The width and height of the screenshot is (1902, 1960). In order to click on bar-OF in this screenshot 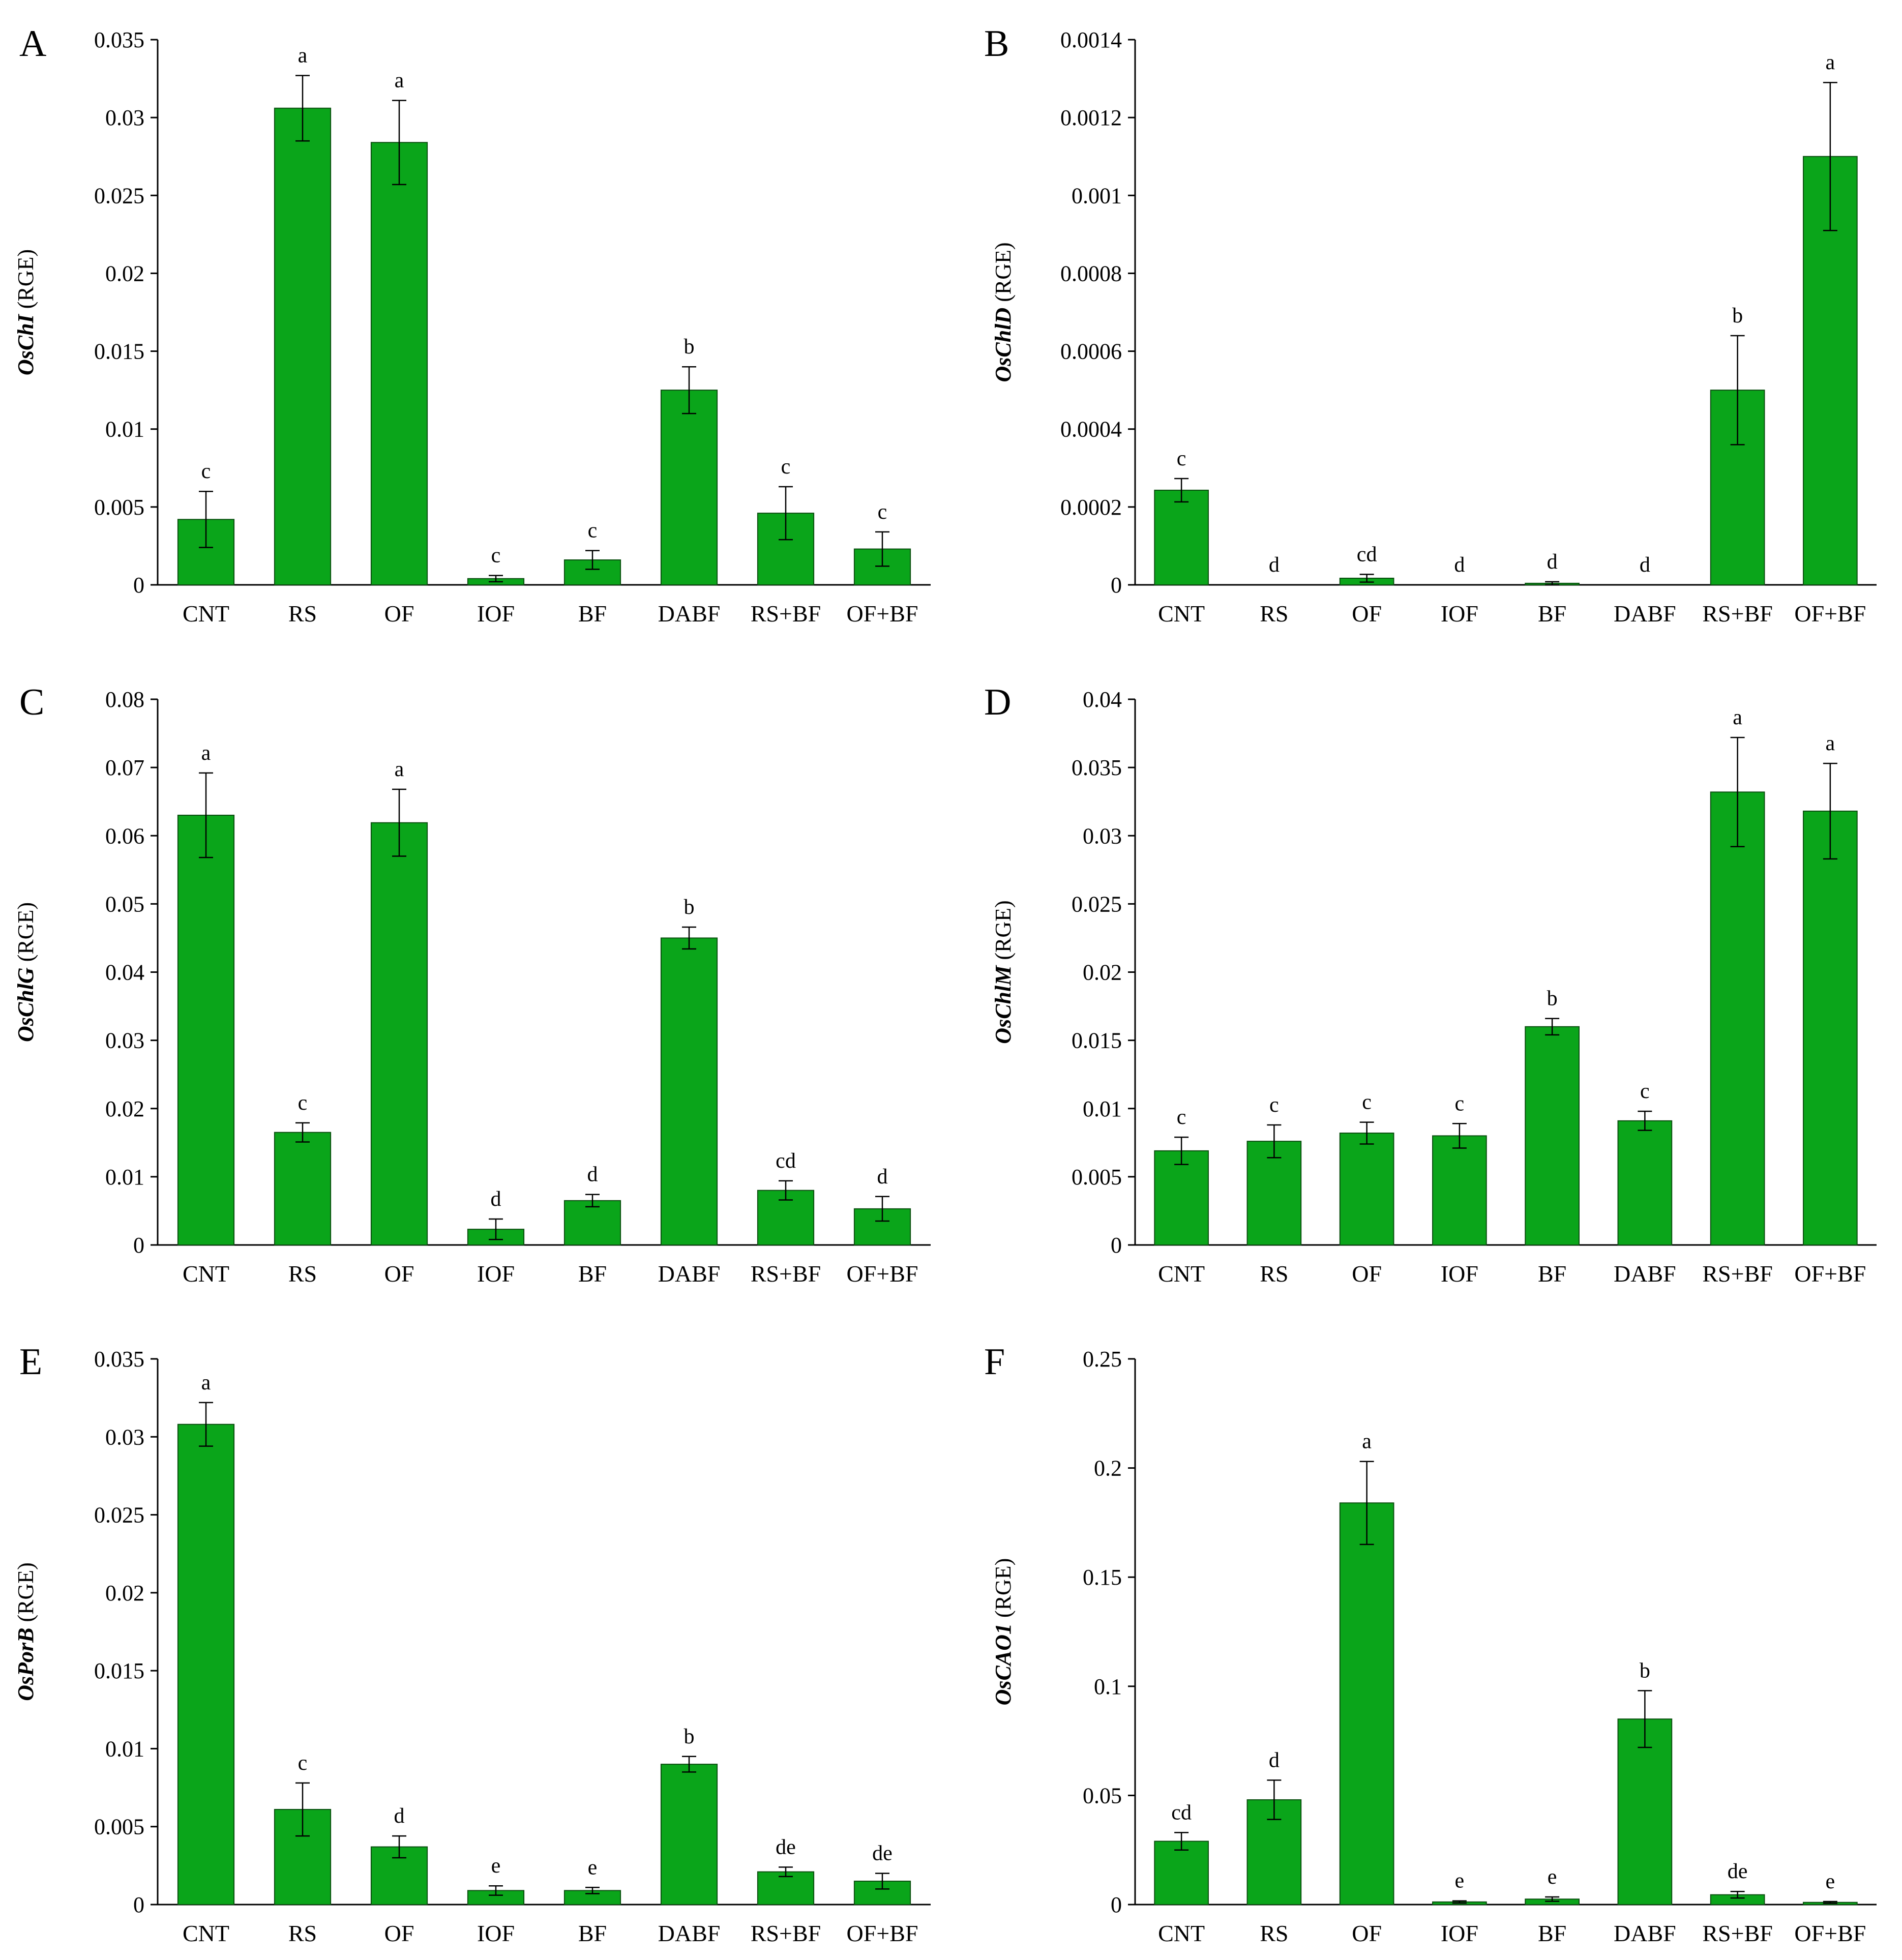, I will do `click(399, 363)`.